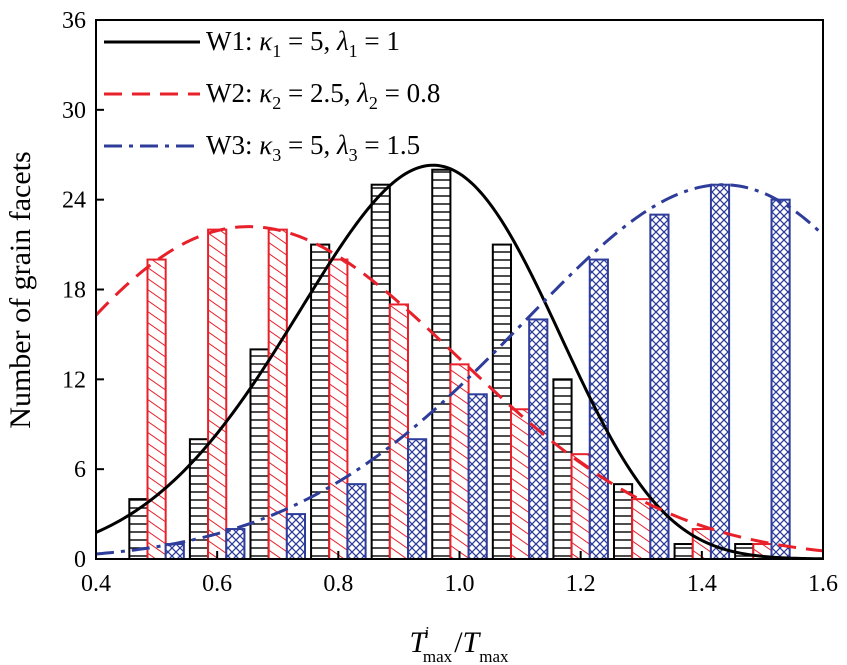 The image size is (847, 665). I want to click on y-tick-label: 18, so click(74, 291).